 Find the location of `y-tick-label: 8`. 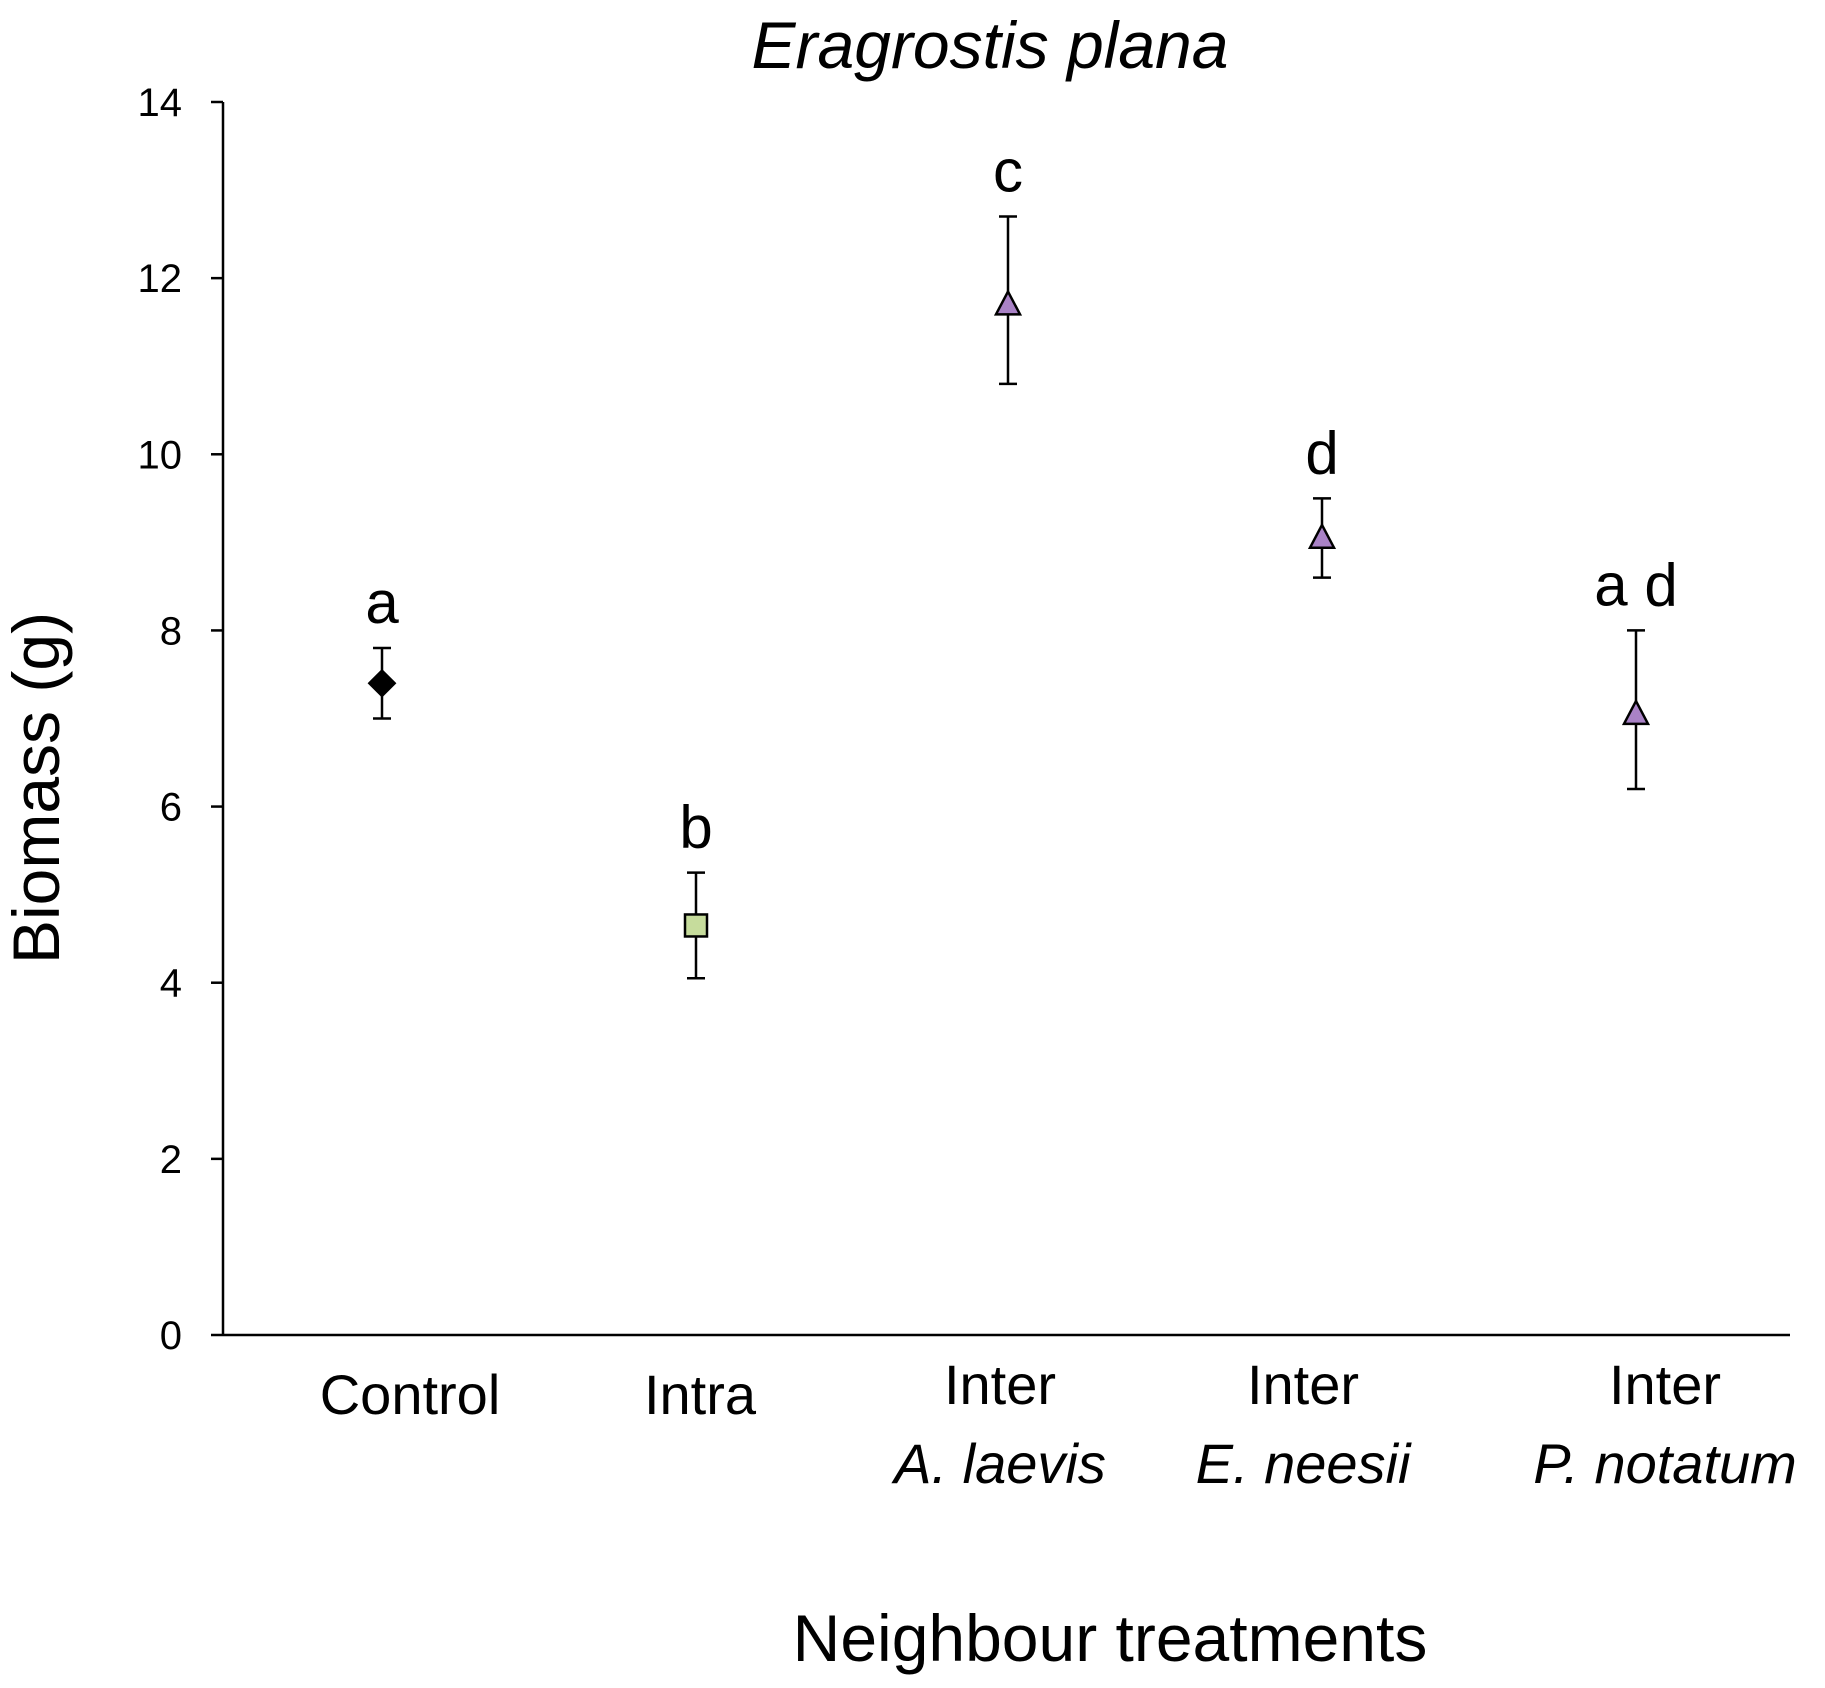

y-tick-label: 8 is located at coordinates (171, 631).